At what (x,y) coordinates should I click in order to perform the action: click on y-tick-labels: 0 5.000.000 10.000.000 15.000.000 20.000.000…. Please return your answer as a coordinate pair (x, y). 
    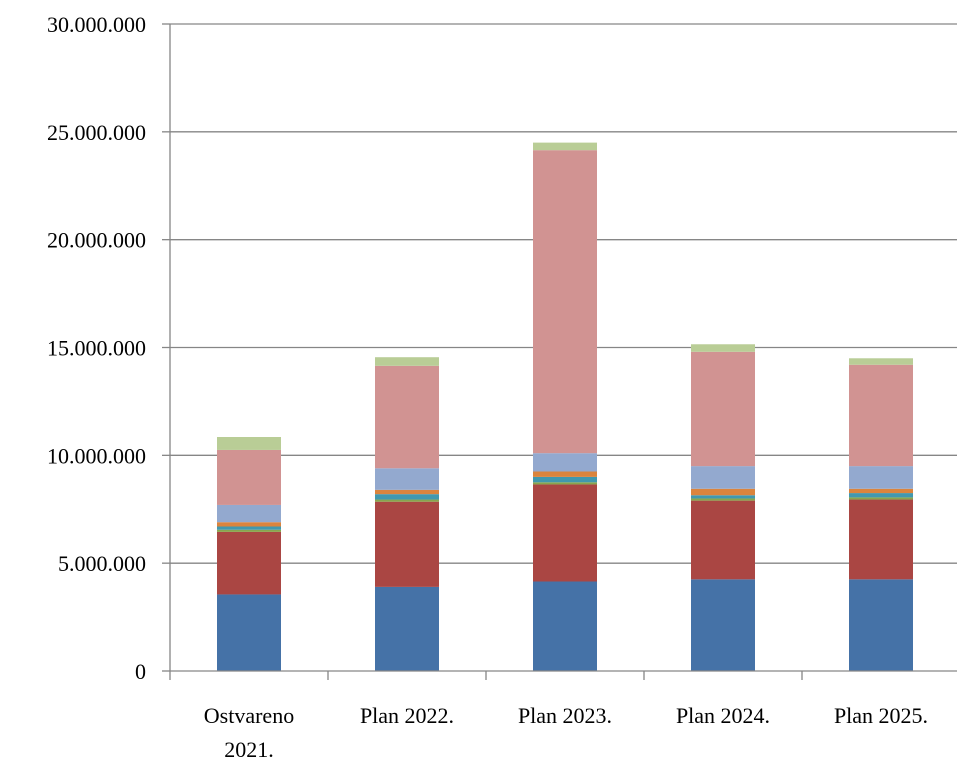
    Looking at the image, I should click on (96, 348).